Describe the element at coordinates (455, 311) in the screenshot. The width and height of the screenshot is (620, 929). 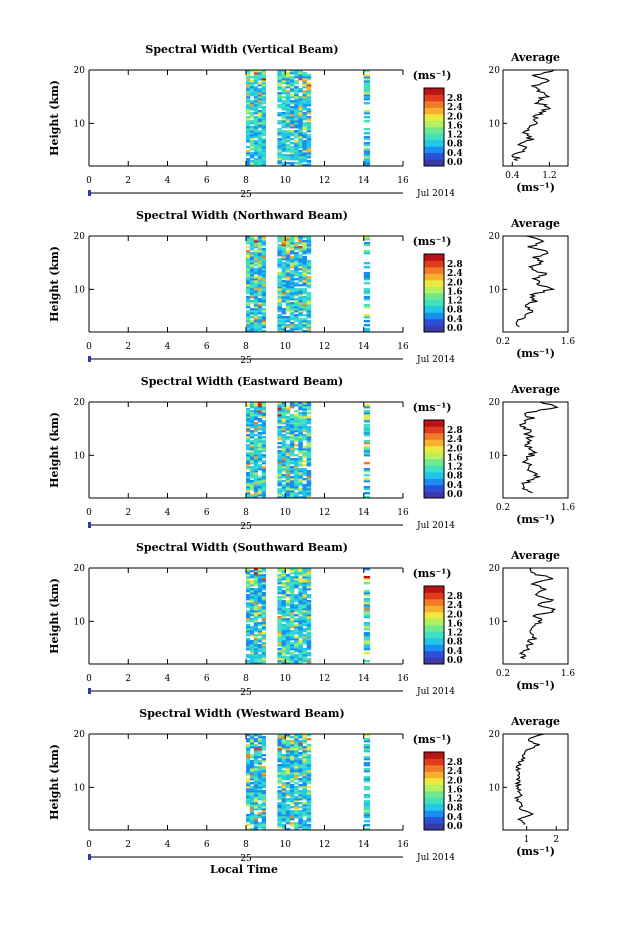
I see `colorbar-tick-label: 0.8` at that location.